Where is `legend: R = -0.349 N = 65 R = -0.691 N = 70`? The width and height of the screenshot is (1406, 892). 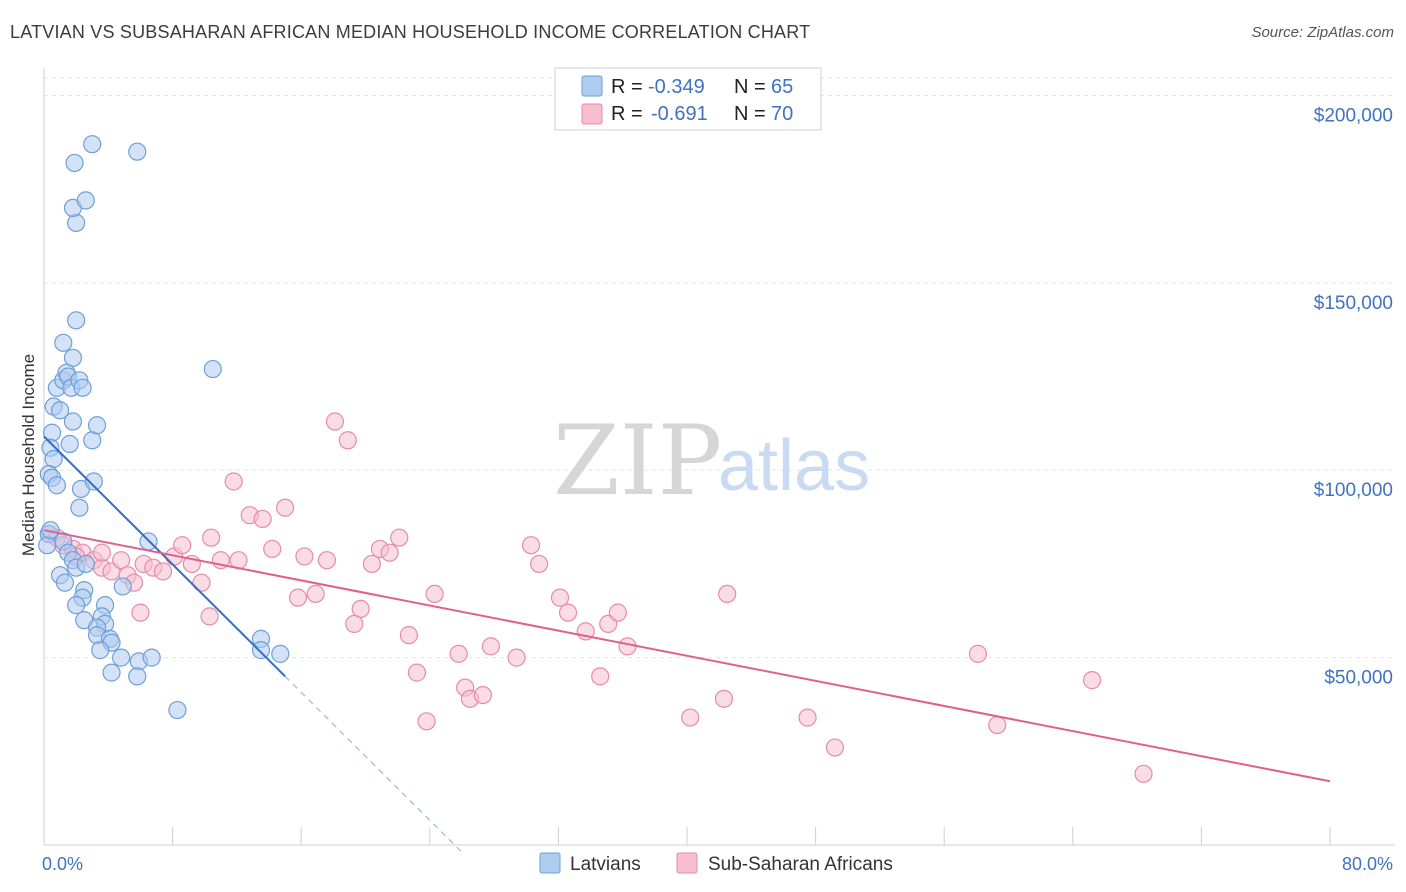 legend: R = -0.349 N = 65 R = -0.691 N = 70 is located at coordinates (688, 99).